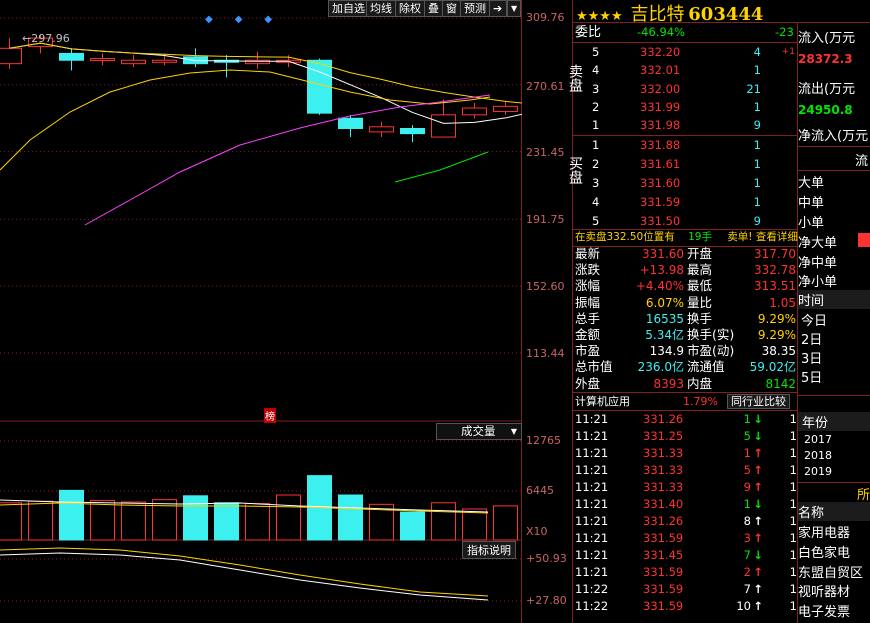  What do you see at coordinates (686, 504) in the screenshot?
I see `tick-row: 11:21 331.40 1 ↓ 1` at bounding box center [686, 504].